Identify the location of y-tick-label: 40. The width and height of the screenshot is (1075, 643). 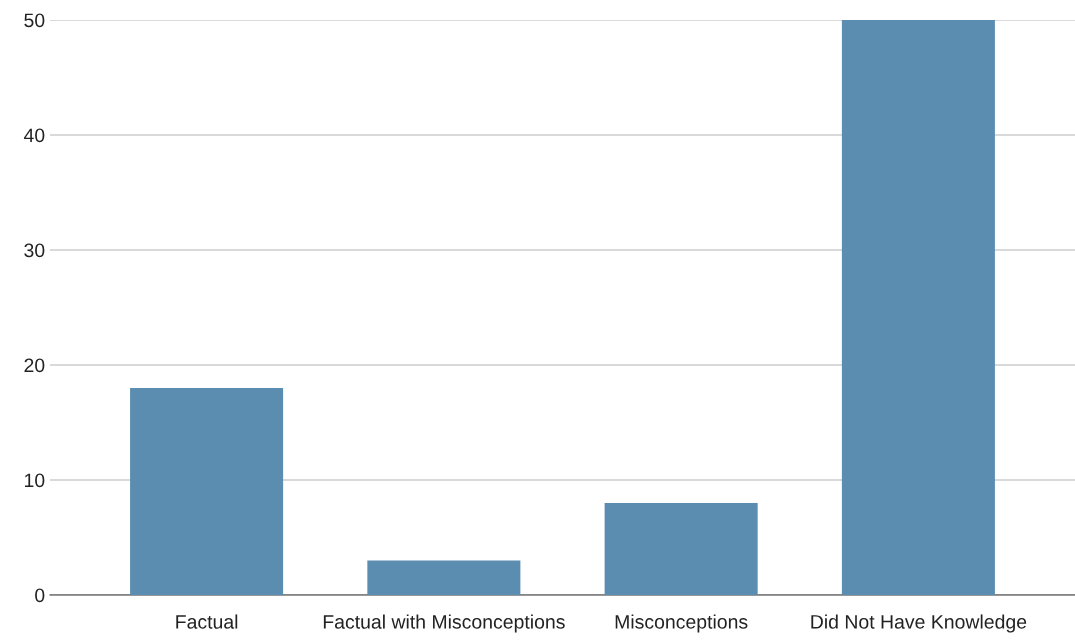
(34, 135).